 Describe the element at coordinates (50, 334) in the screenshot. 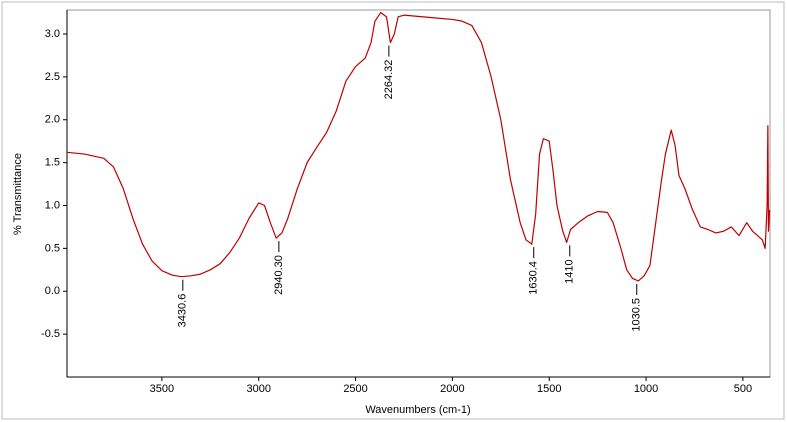

I see `y-tick-label: -0.5` at that location.